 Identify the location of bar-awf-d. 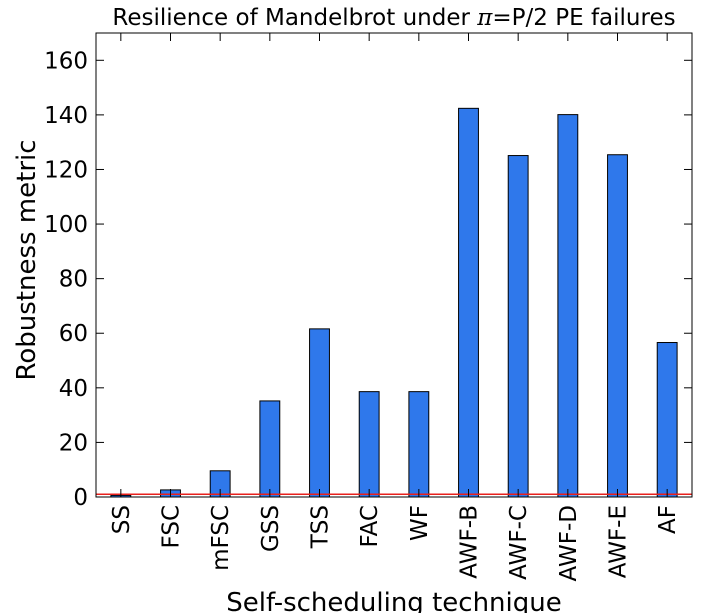
(568, 306).